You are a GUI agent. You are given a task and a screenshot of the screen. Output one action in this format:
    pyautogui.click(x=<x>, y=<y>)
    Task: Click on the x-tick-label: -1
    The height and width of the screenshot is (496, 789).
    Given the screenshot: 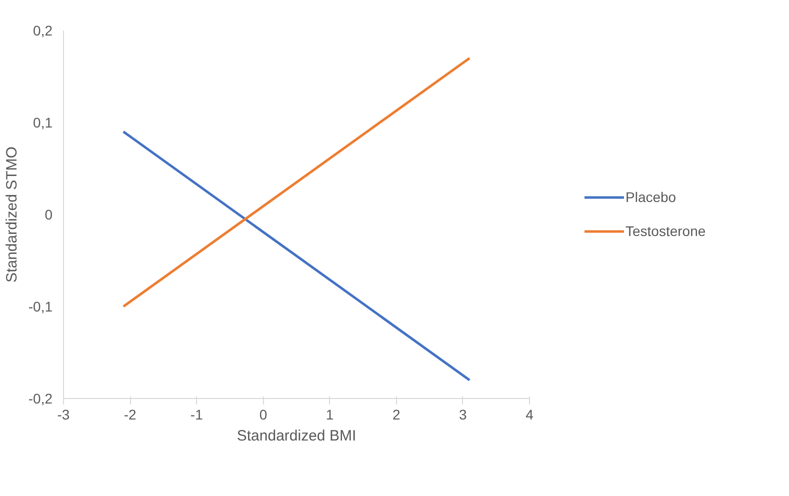 What is the action you would take?
    pyautogui.click(x=197, y=414)
    